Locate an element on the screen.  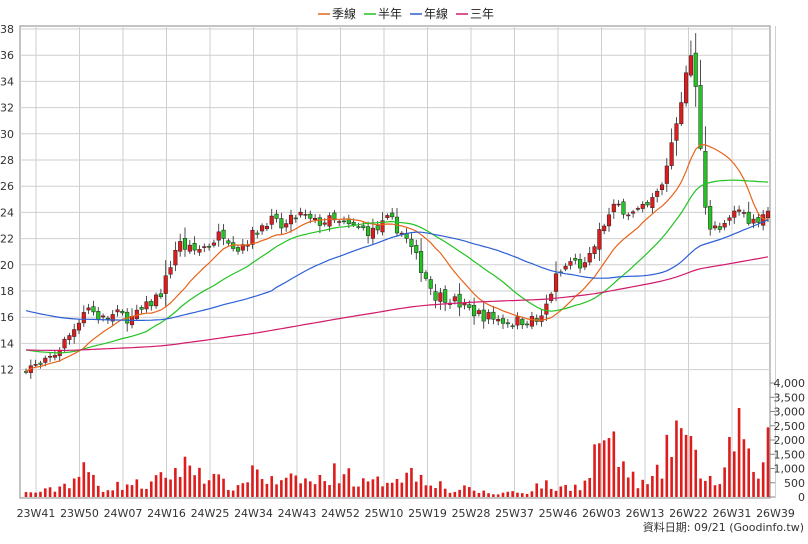
x-tick-label: 26W22 is located at coordinates (688, 513).